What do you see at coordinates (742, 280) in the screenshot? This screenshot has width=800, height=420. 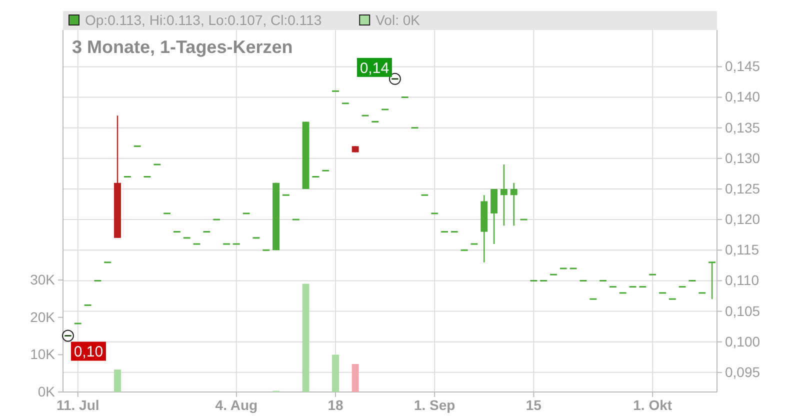 I see `y-tick-label: 0,110` at bounding box center [742, 280].